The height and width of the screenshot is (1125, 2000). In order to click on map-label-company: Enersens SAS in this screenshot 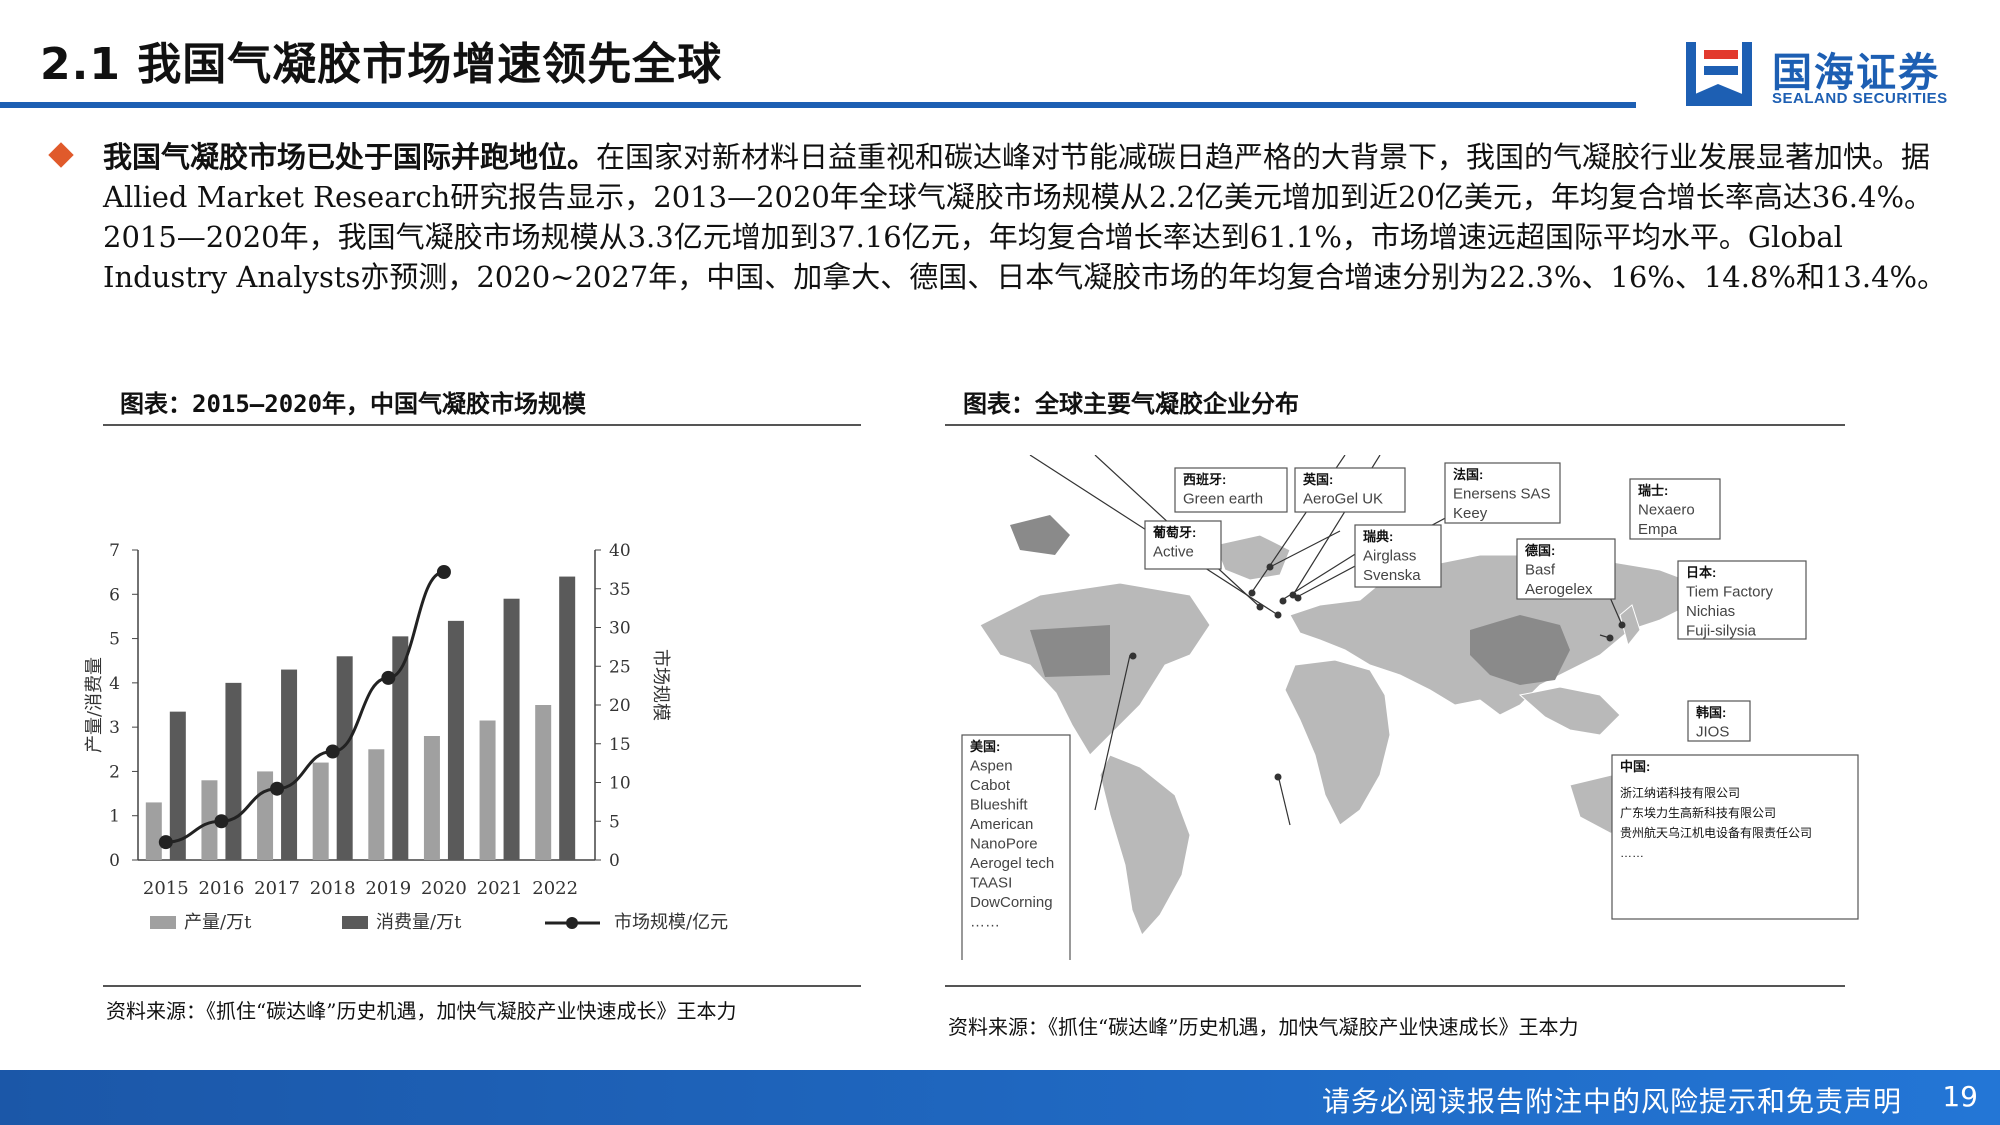, I will do `click(1502, 494)`.